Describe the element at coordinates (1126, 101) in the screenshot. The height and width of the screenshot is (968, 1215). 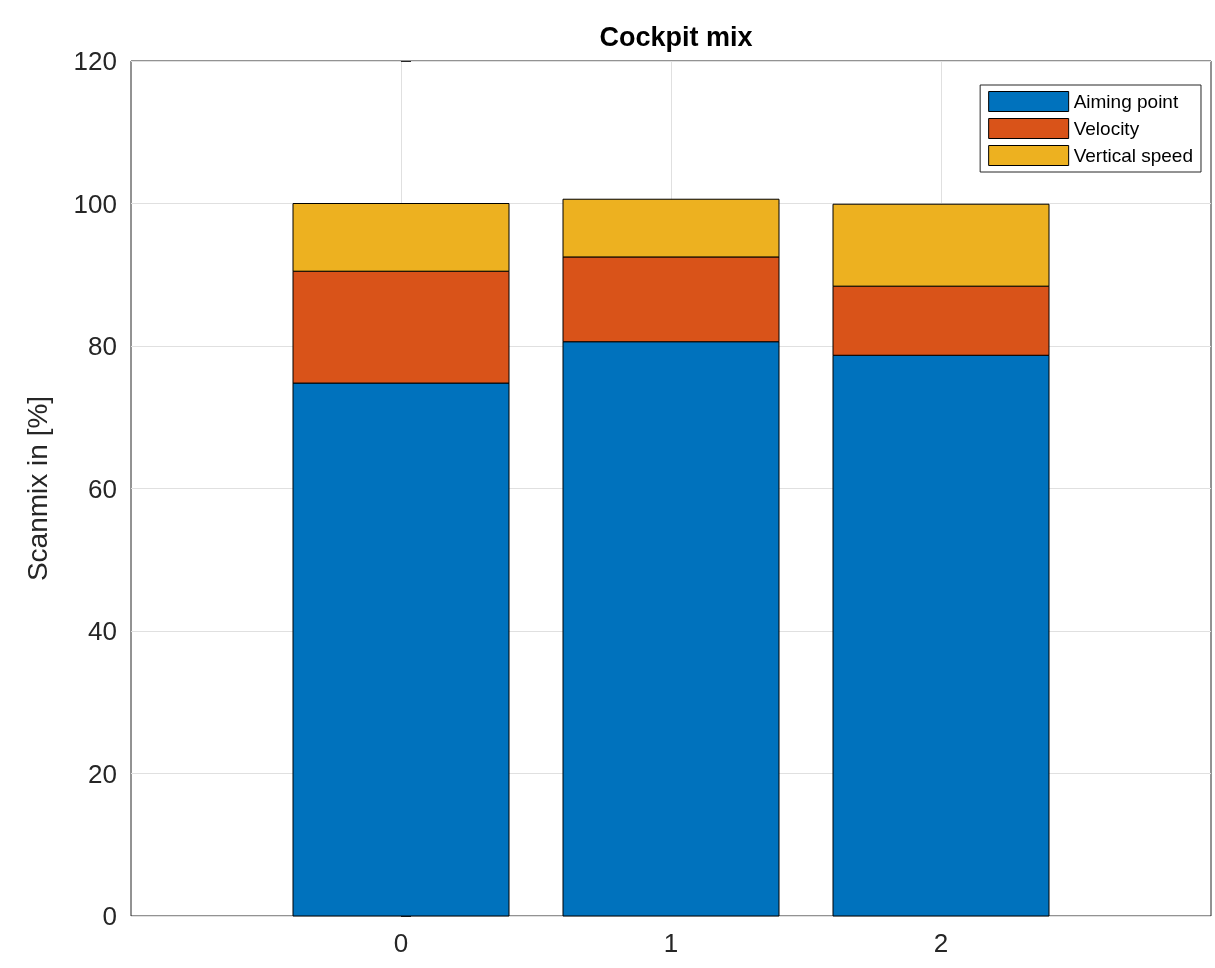
I see `legend-label: Aiming point` at that location.